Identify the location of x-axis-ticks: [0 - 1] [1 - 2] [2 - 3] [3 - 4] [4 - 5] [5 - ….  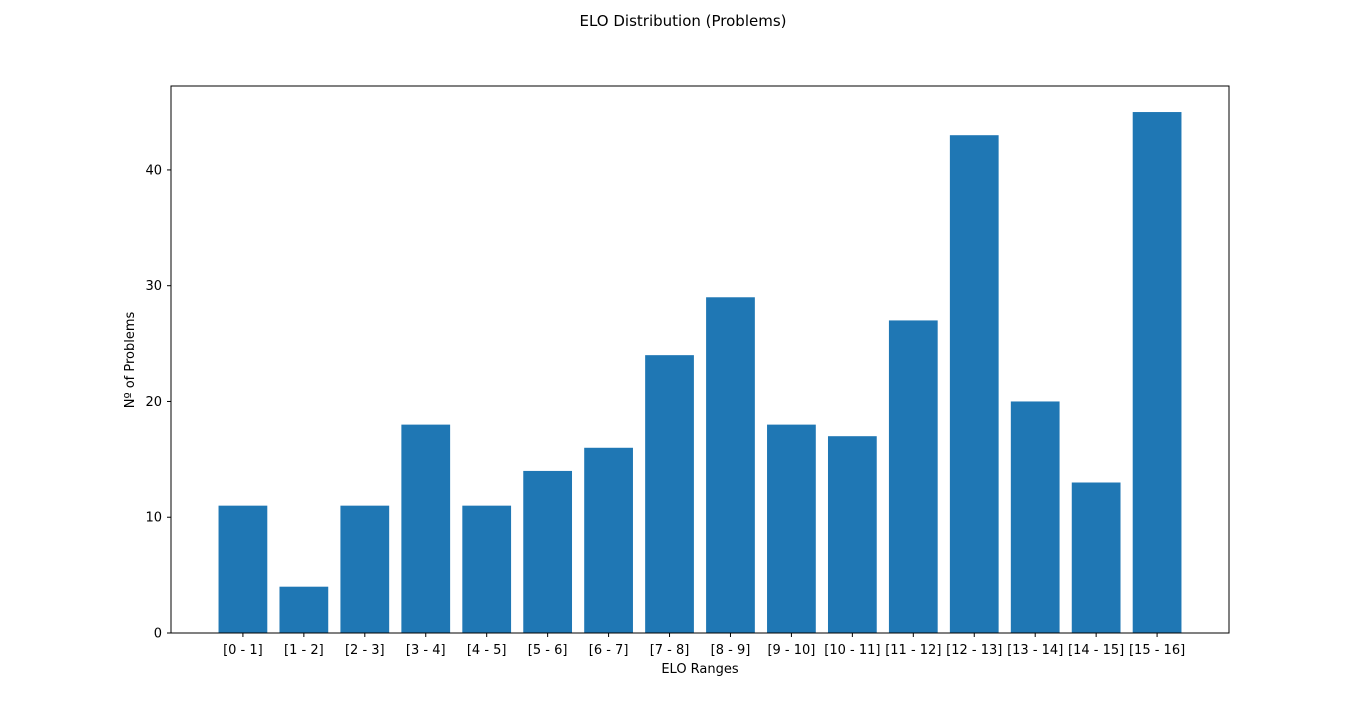
(704, 645).